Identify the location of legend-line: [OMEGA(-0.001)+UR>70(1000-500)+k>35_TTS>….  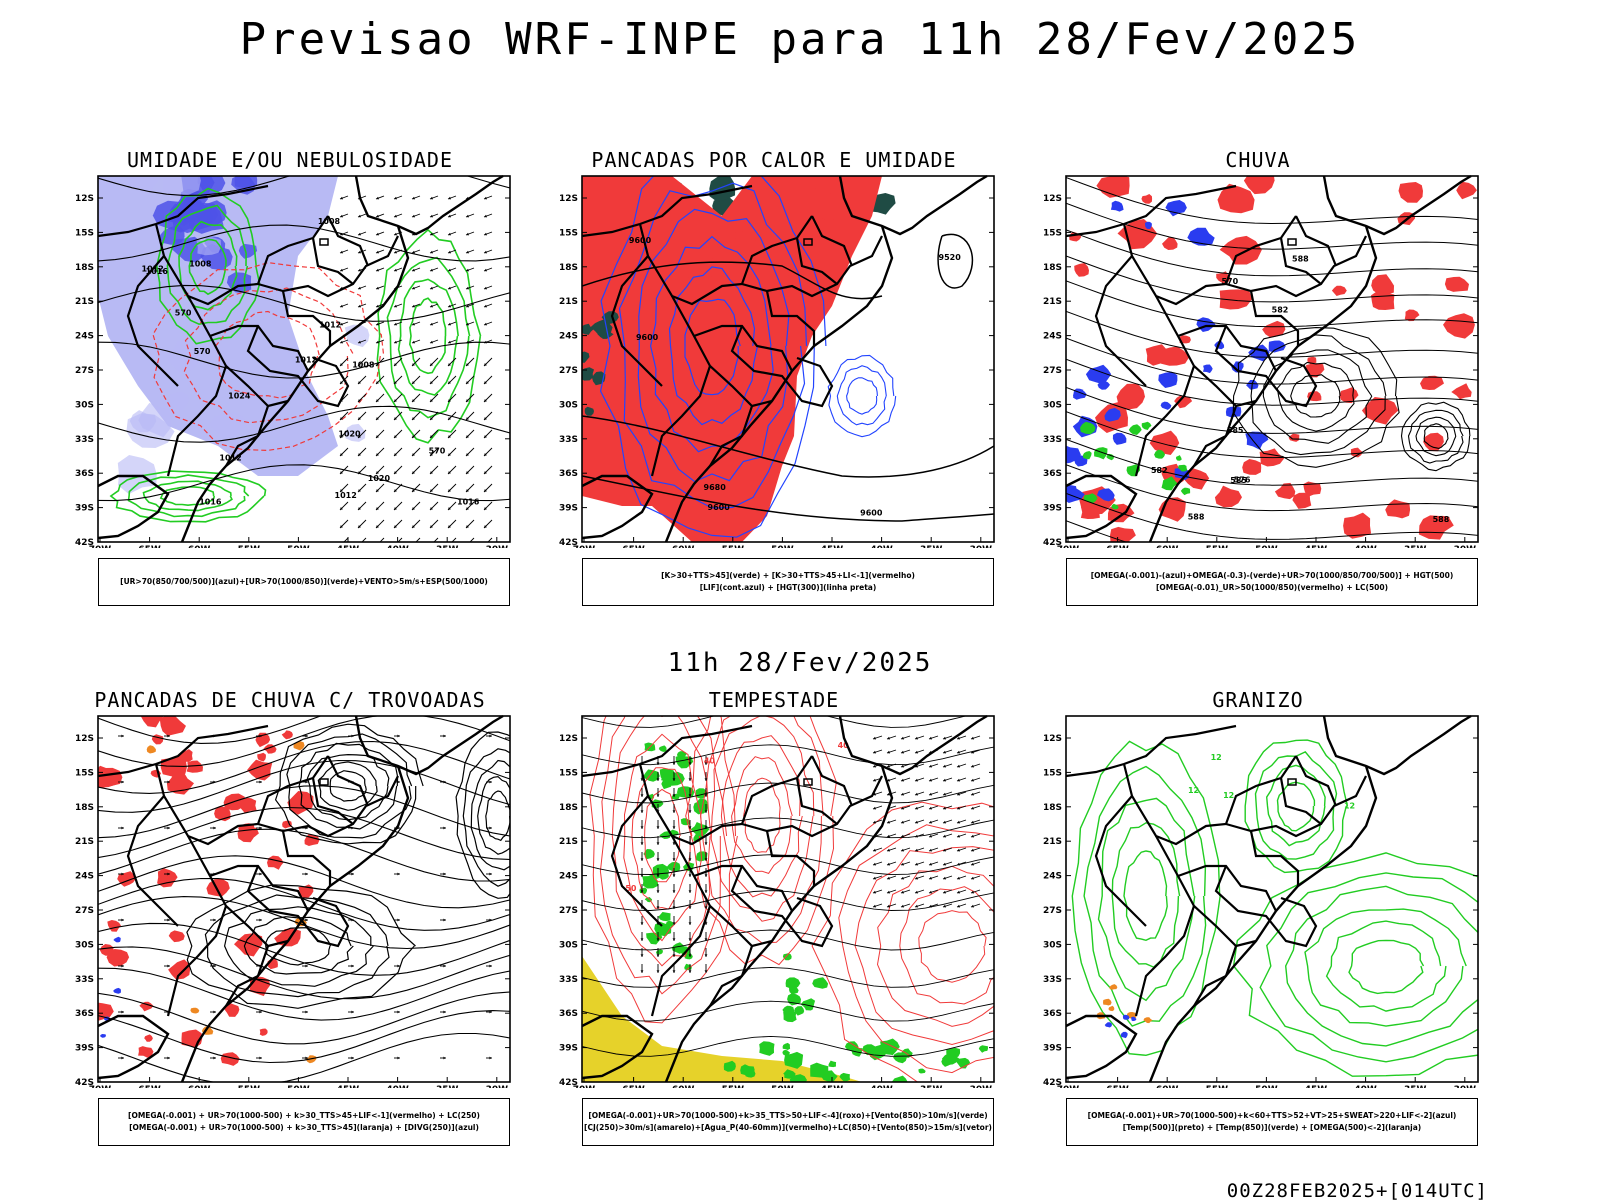
(788, 1115).